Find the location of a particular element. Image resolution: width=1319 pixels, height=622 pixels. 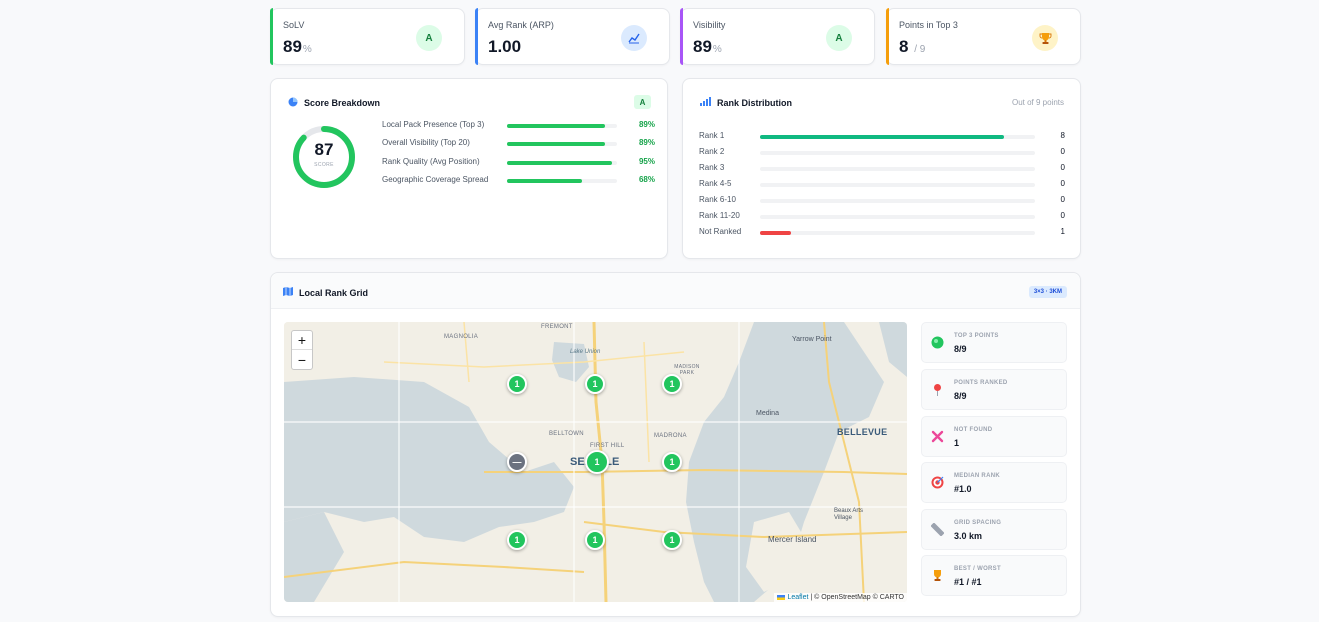

map-label-yarrow-point: Yarrow Point is located at coordinates (812, 339).